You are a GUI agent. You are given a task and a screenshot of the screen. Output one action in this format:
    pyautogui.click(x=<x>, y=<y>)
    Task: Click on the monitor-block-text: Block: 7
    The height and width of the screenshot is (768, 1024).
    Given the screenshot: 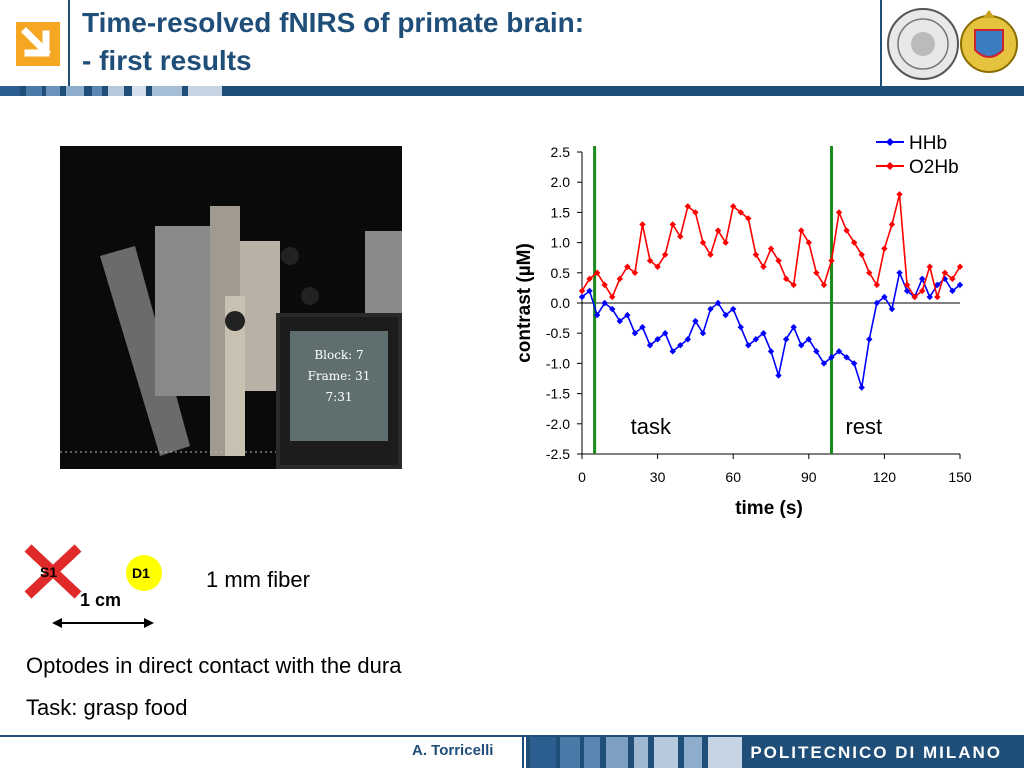 What is the action you would take?
    pyautogui.click(x=339, y=355)
    